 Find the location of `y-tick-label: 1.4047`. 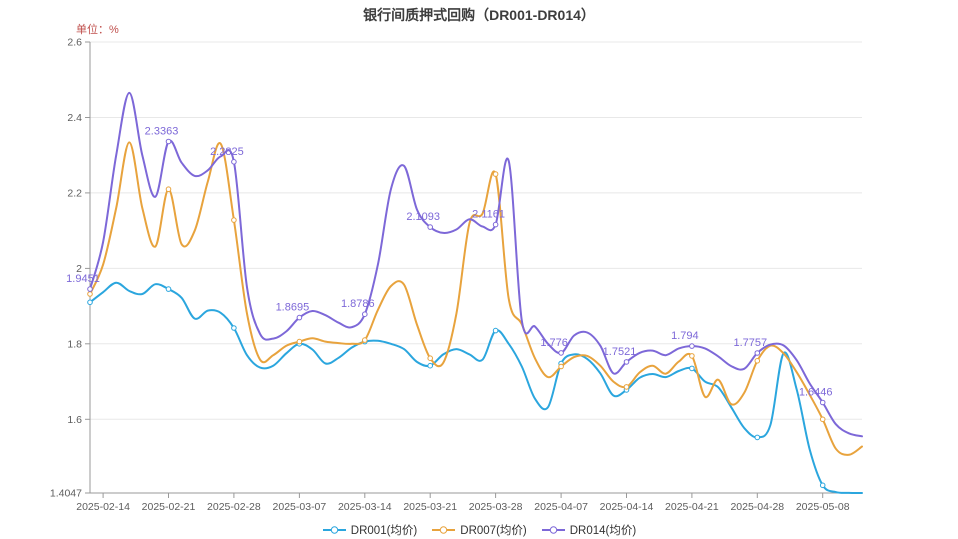

y-tick-label: 1.4047 is located at coordinates (66, 494).